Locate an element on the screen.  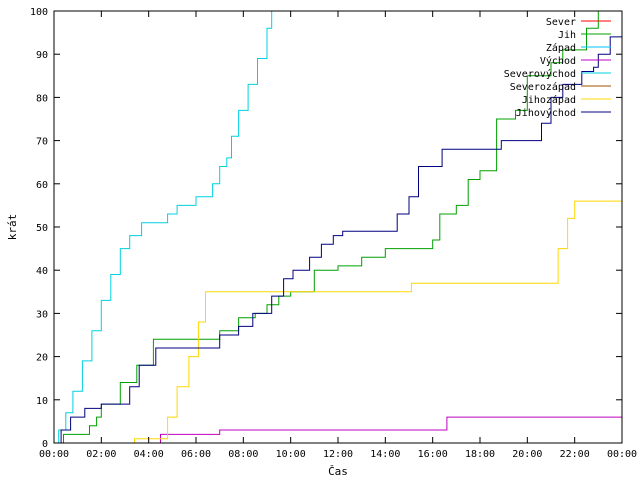
x-tick-label: 18:00 is located at coordinates (480, 454).